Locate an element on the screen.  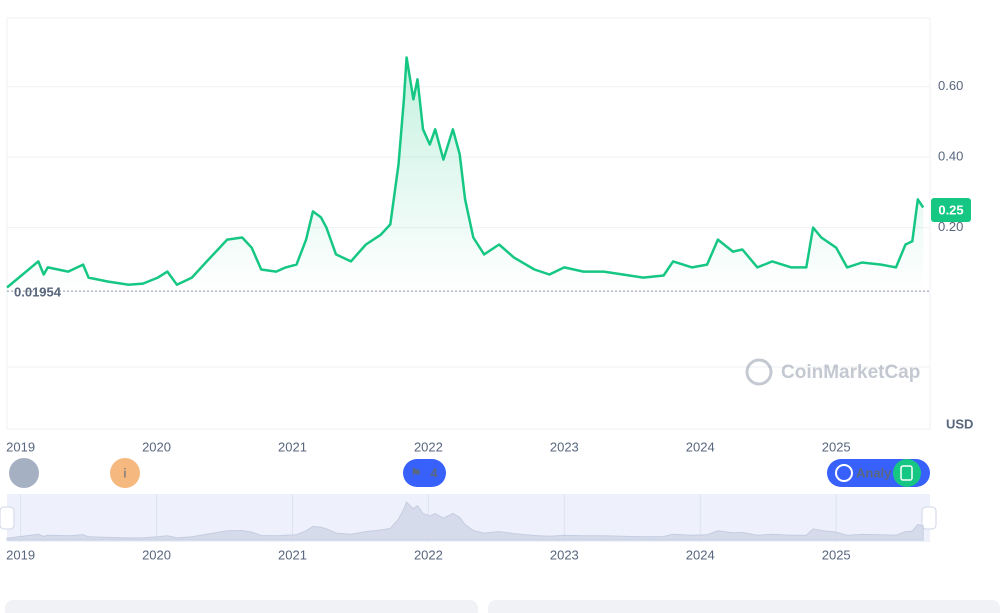
flag-count: 4 is located at coordinates (434, 472).